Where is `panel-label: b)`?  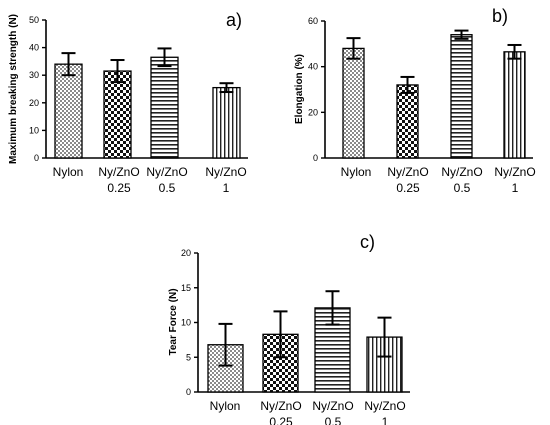 panel-label: b) is located at coordinates (500, 16).